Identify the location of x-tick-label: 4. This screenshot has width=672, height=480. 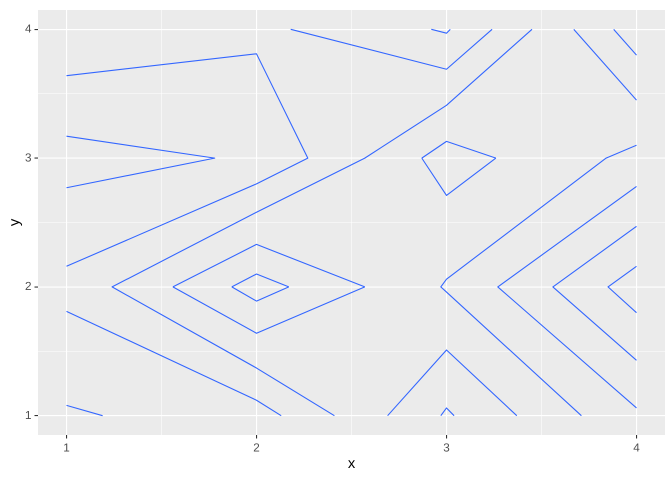
(636, 448).